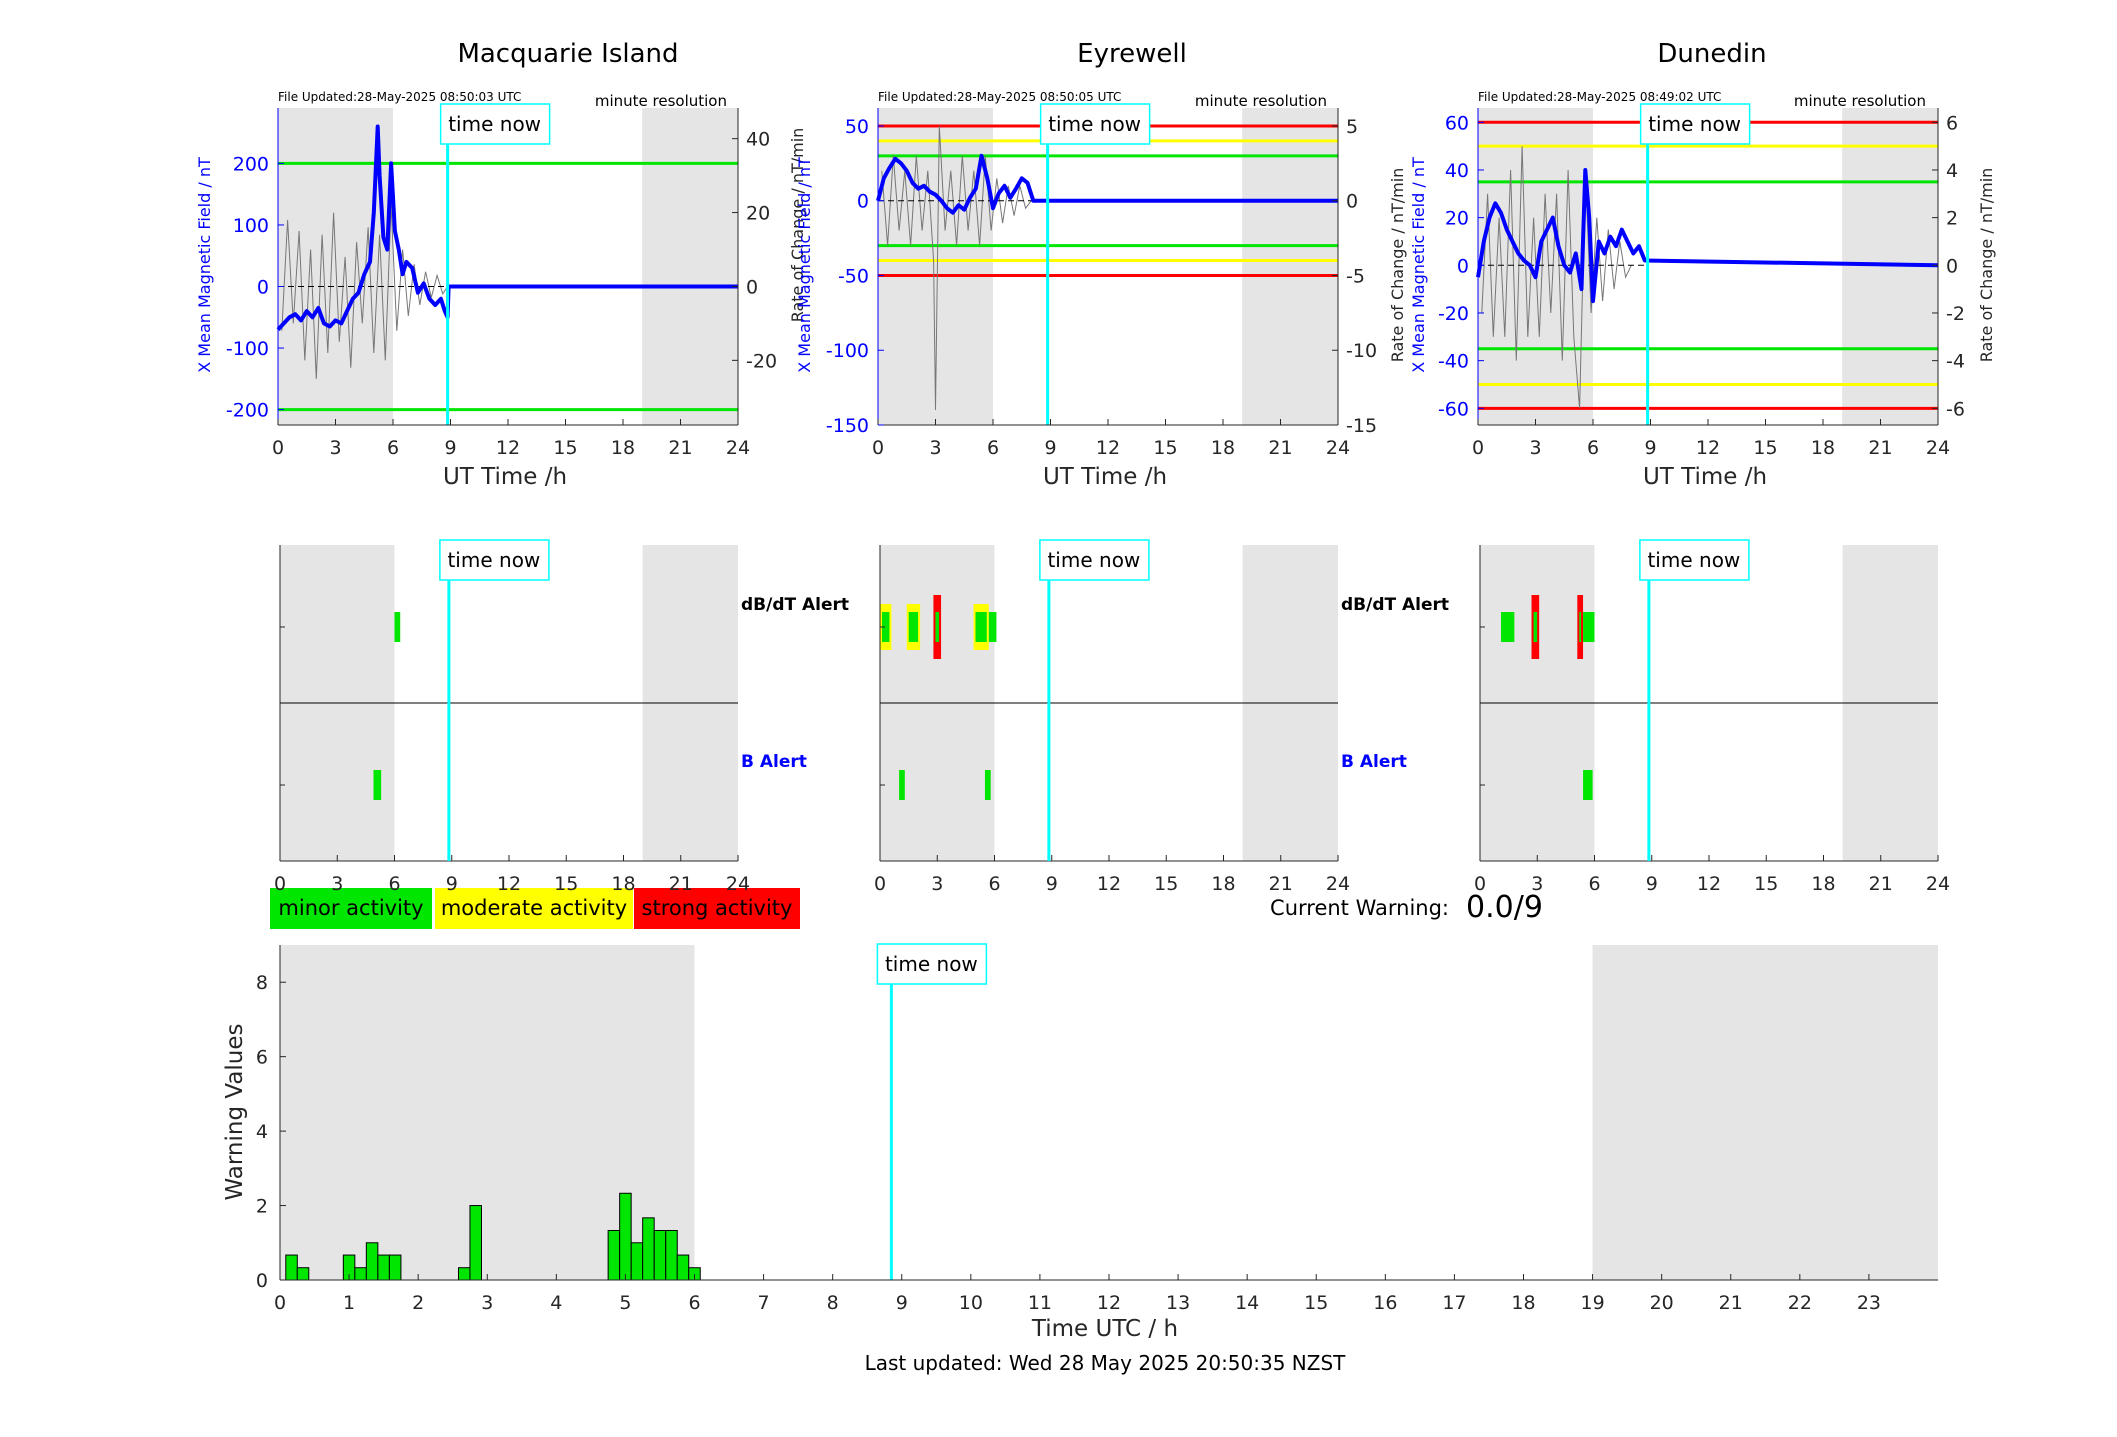 This screenshot has width=2117, height=1437. Describe the element at coordinates (847, 351) in the screenshot. I see `y-tick-label-eyr--100: -100` at that location.